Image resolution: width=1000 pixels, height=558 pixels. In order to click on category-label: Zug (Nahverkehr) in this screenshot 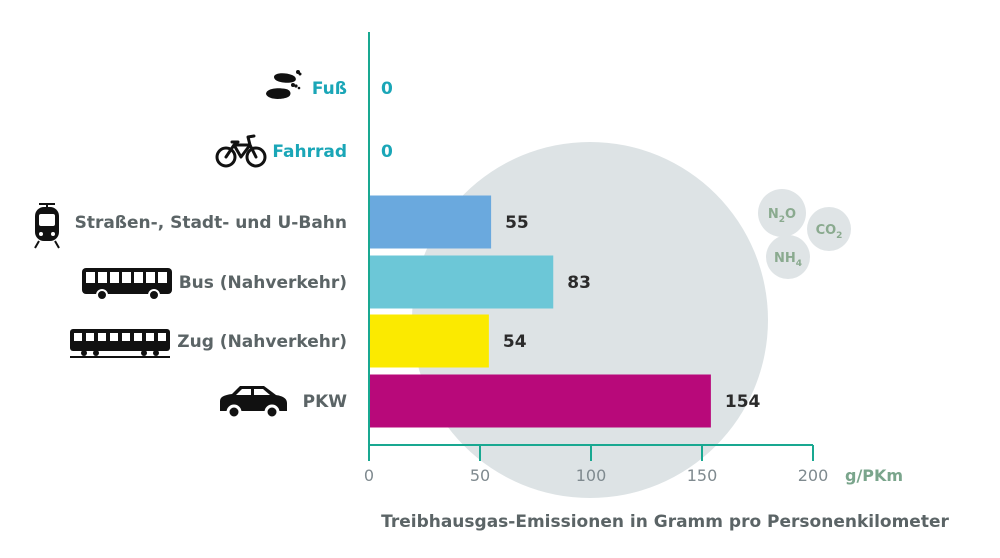, I will do `click(262, 342)`.